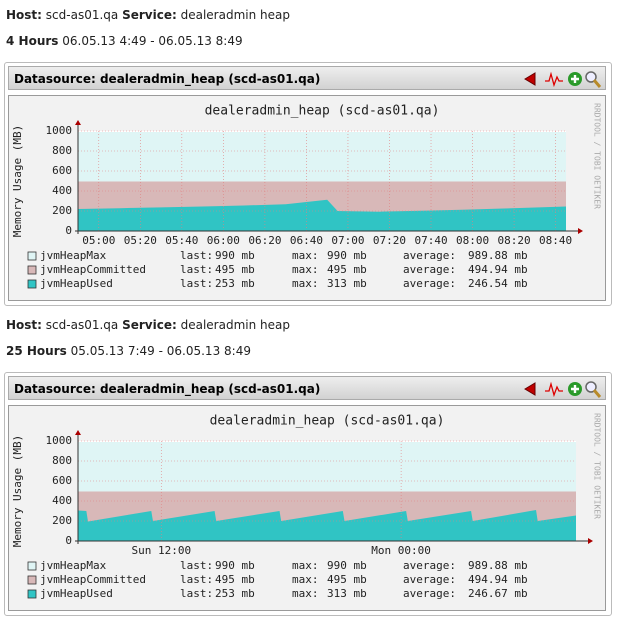 The height and width of the screenshot is (617, 619). What do you see at coordinates (32, 41) in the screenshot?
I see `range-label: 4 Hours` at bounding box center [32, 41].